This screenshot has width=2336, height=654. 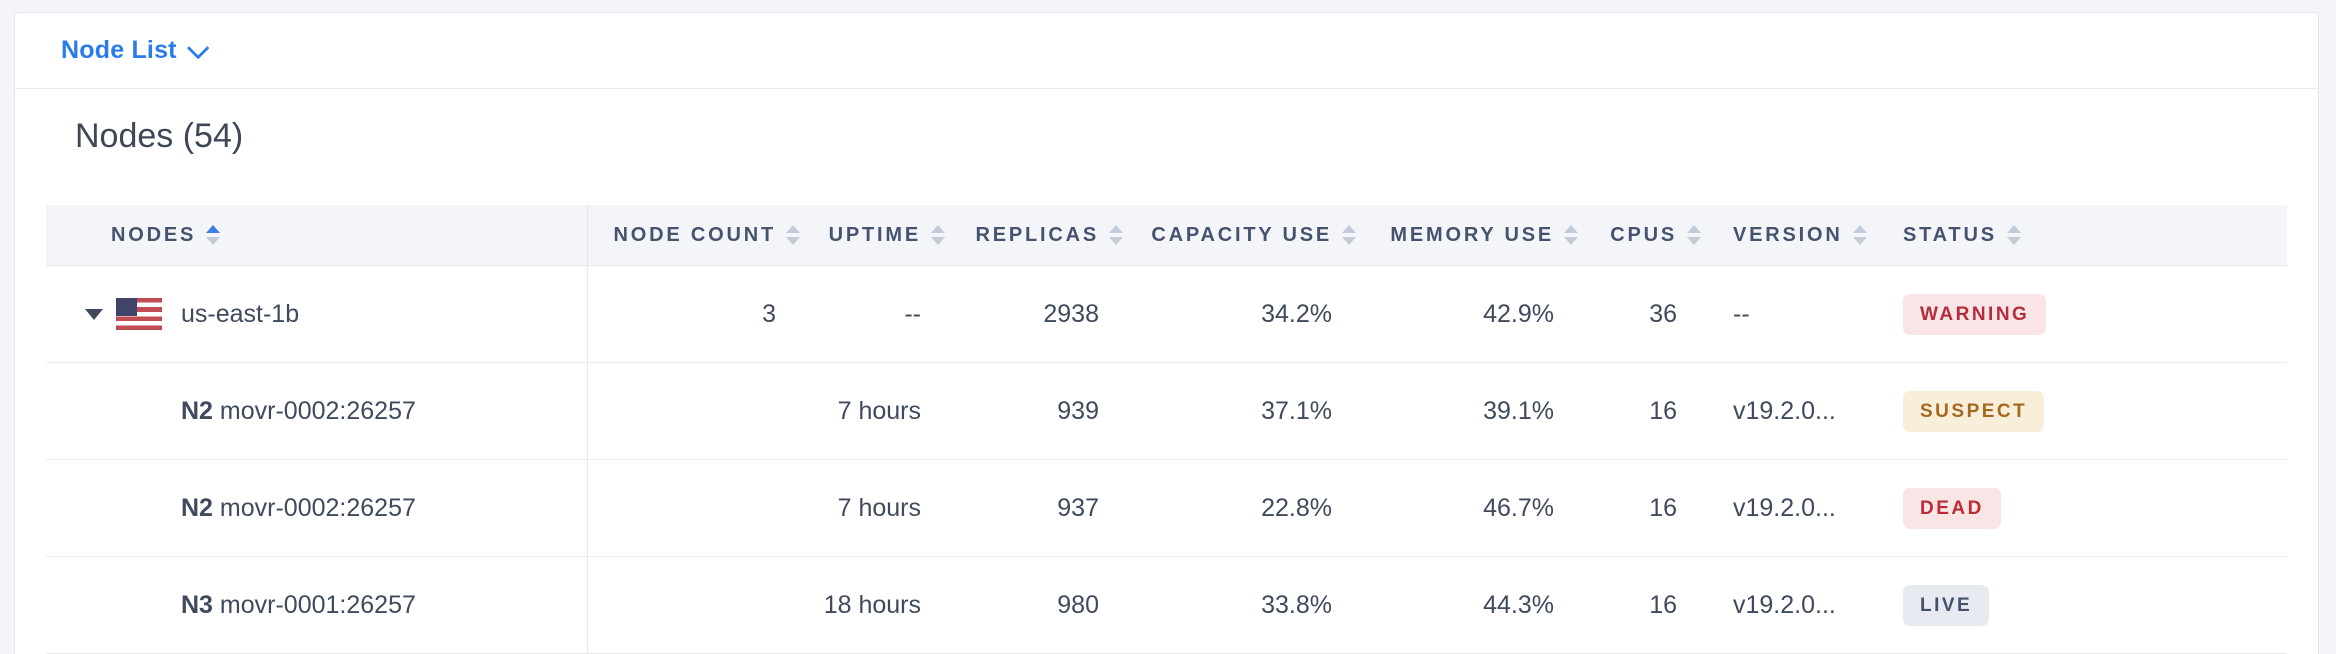 I want to click on node-name: us-east-1b, so click(x=240, y=313).